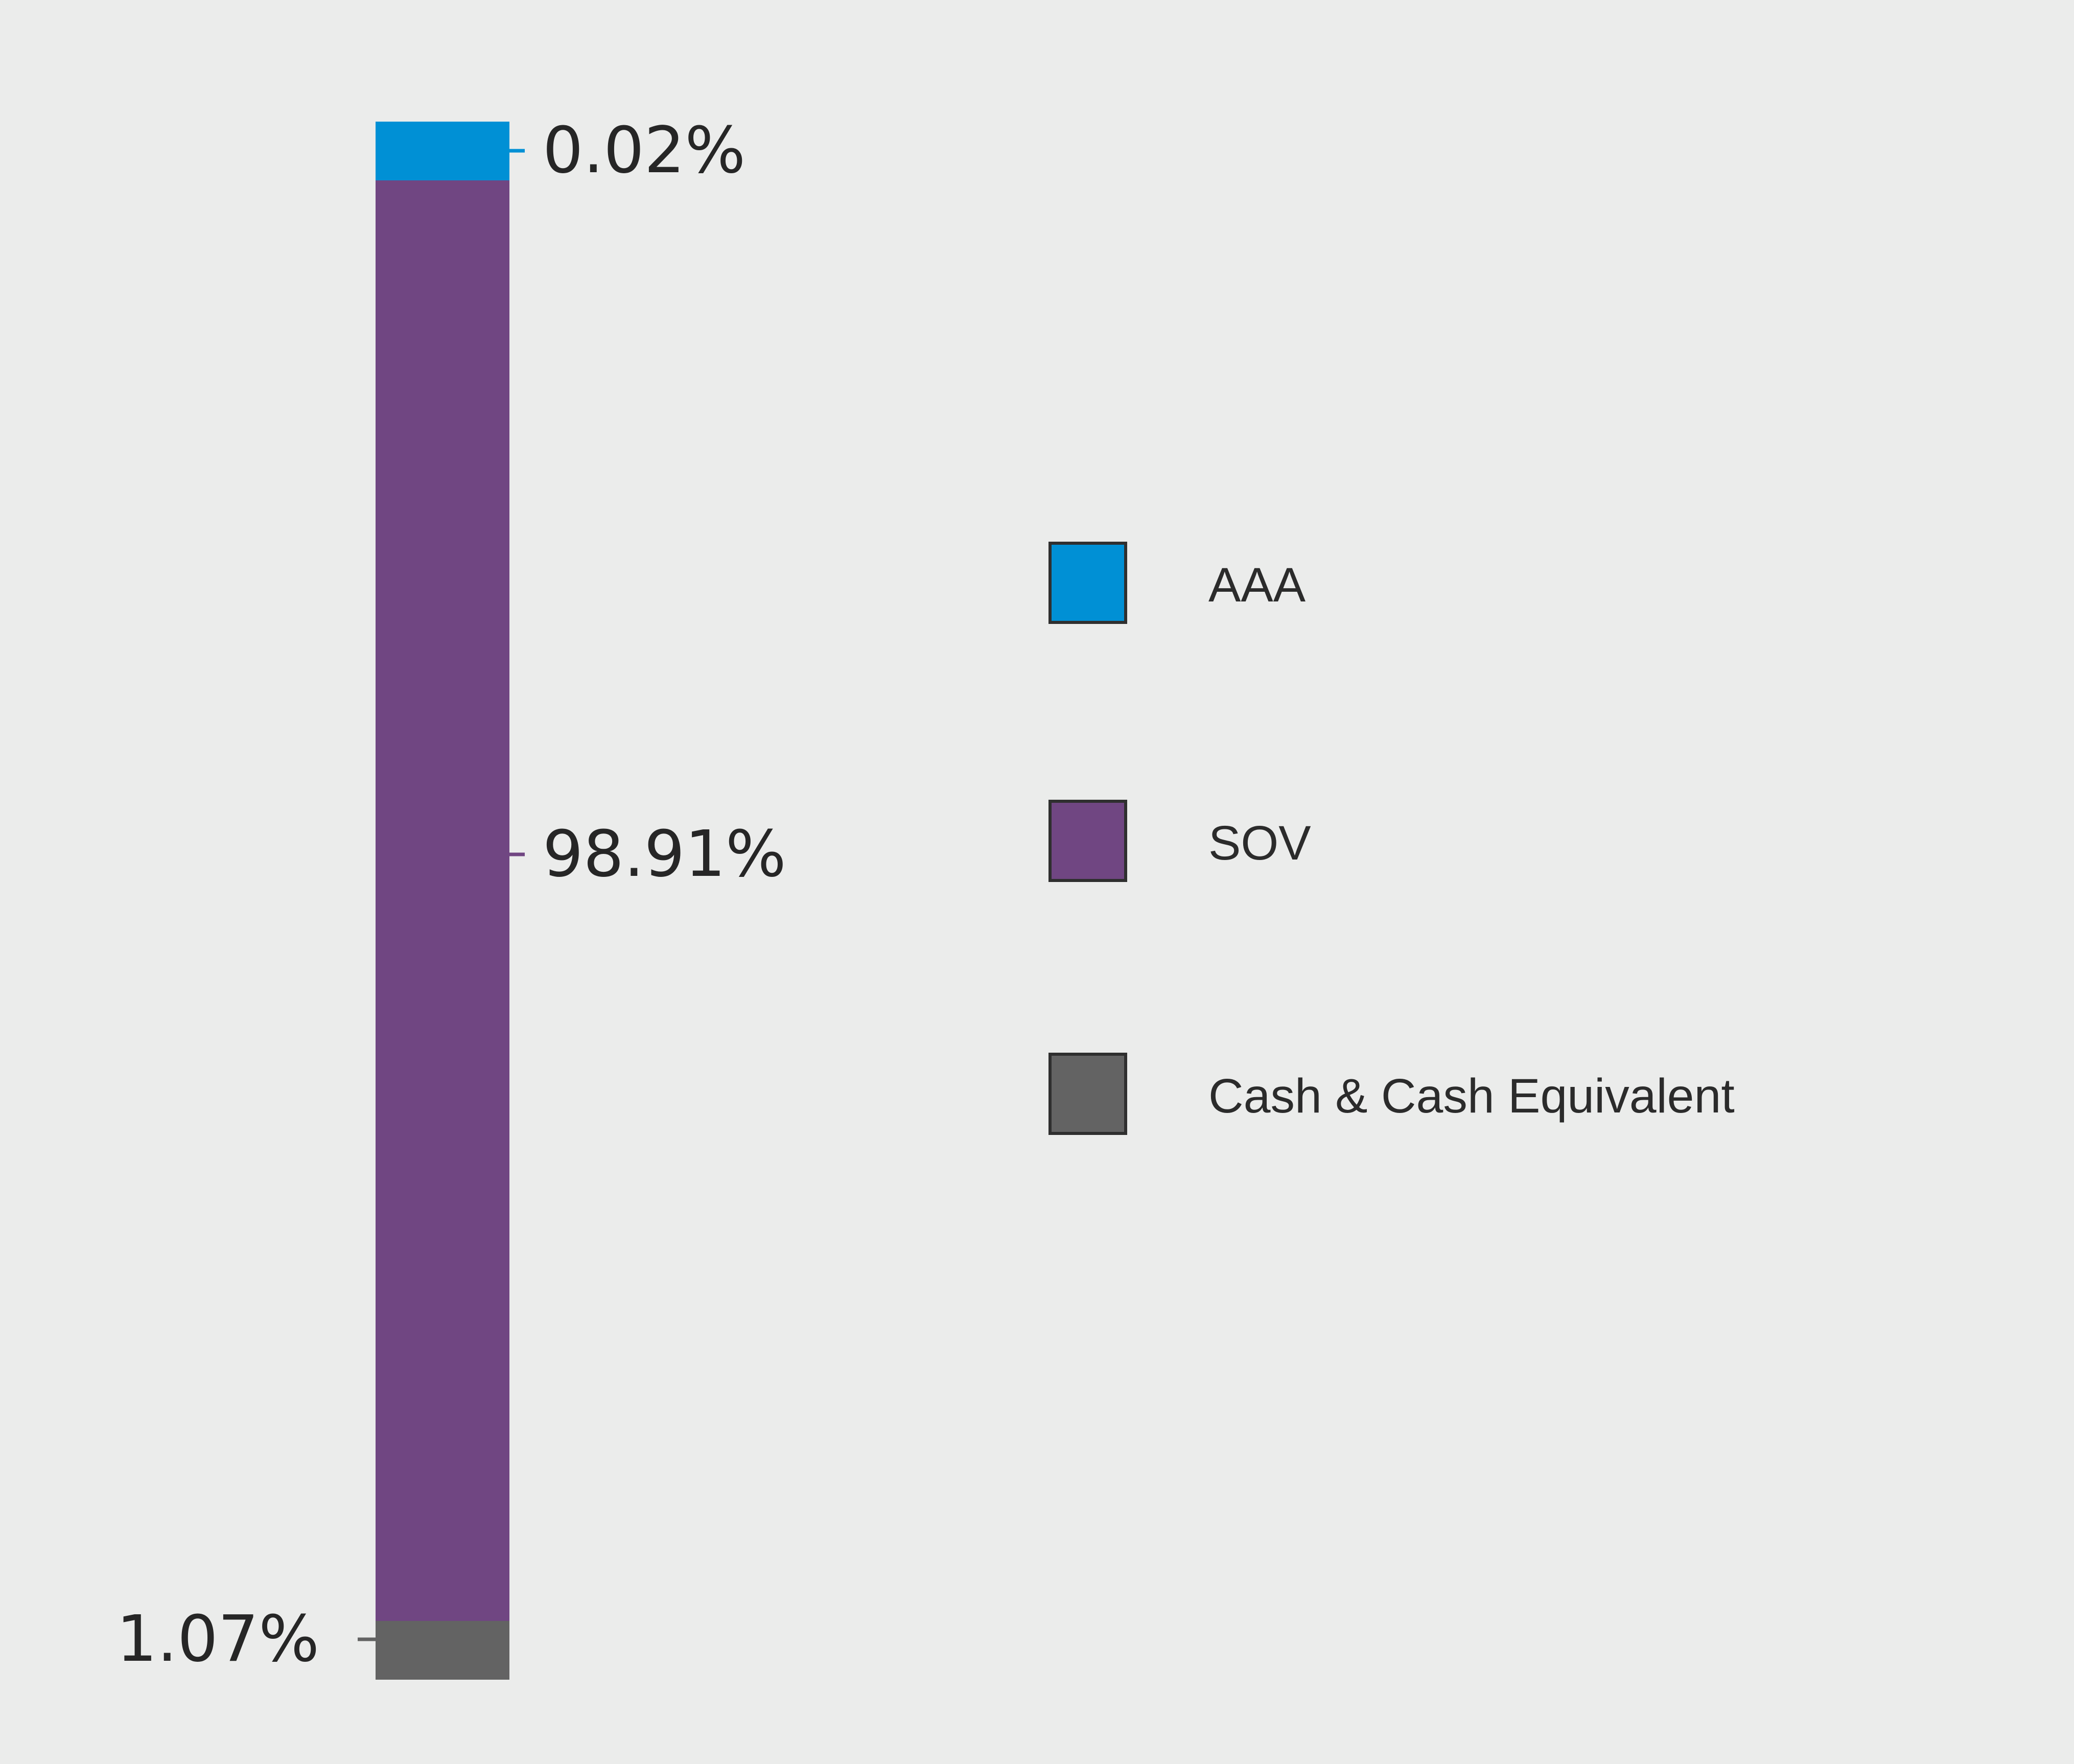  I want to click on bar-segment-cash-and-cash-equivalent, so click(442, 1650).